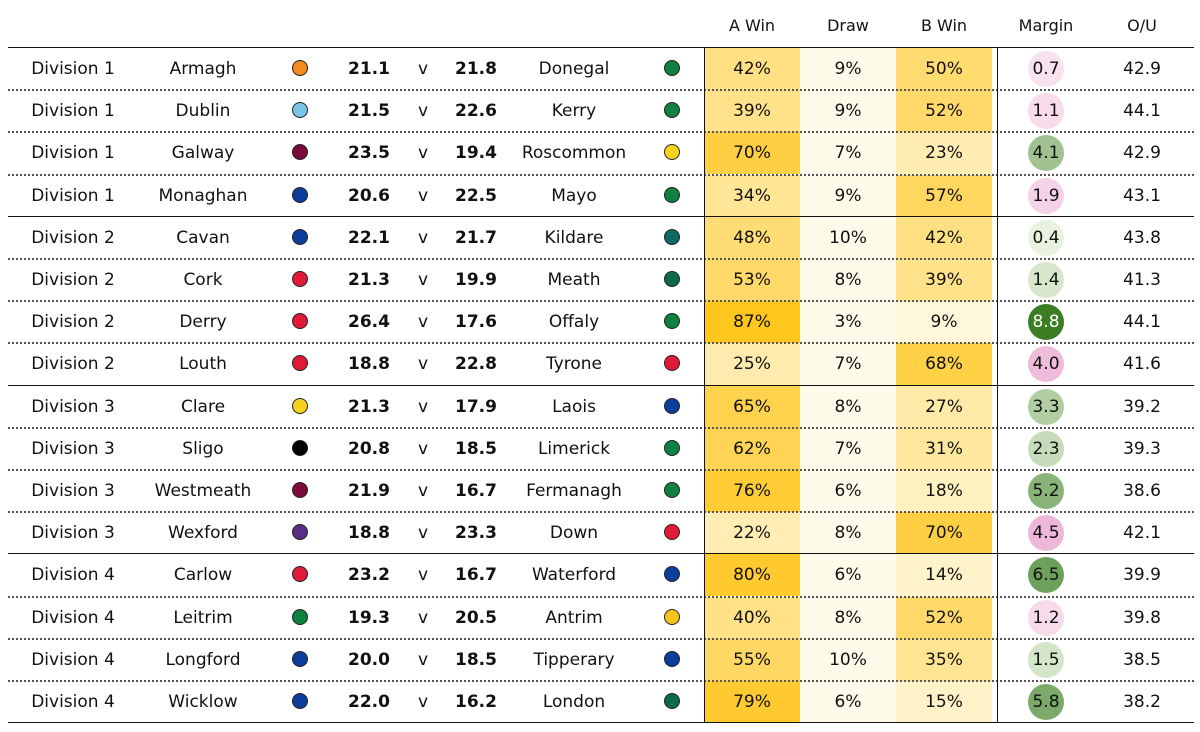 This screenshot has height=732, width=1200. What do you see at coordinates (944, 237) in the screenshot?
I see `b-win-percent: 42%` at bounding box center [944, 237].